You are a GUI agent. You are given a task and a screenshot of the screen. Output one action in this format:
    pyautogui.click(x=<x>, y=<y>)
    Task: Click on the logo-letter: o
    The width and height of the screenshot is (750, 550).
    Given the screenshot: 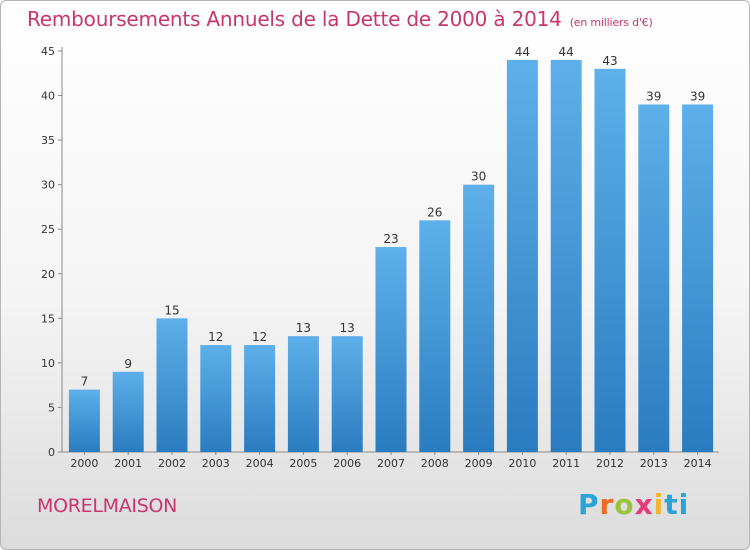 What is the action you would take?
    pyautogui.click(x=624, y=504)
    